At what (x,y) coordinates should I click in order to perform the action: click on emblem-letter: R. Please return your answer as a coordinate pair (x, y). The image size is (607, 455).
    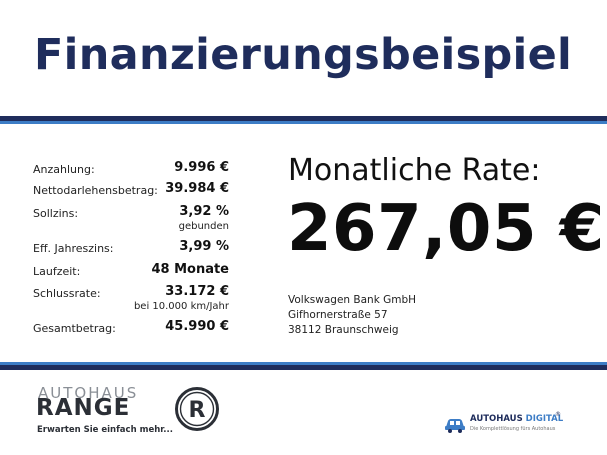
    Looking at the image, I should click on (197, 410).